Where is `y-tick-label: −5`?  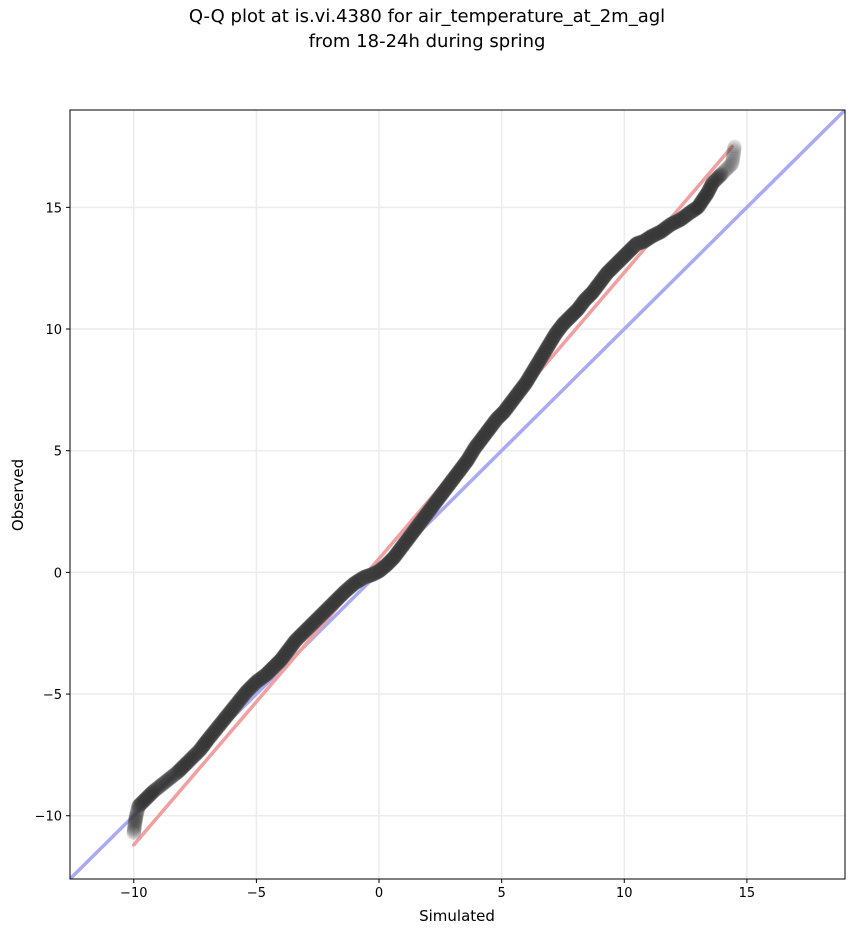 y-tick-label: −5 is located at coordinates (52, 695).